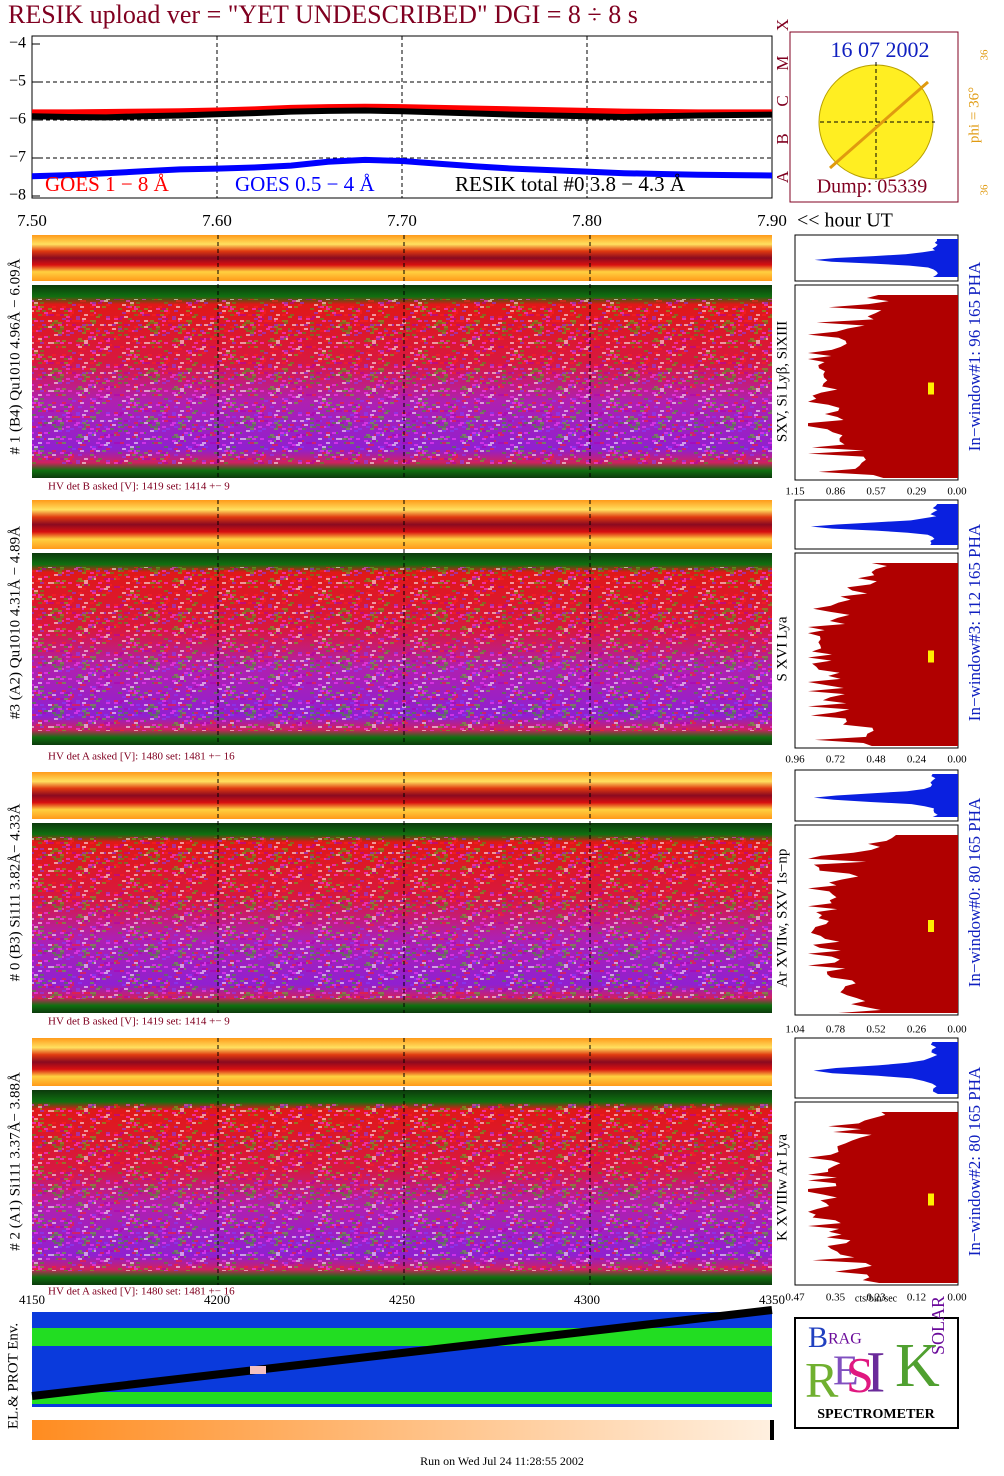  Describe the element at coordinates (974, 356) in the screenshot. I see `window-label: In−window#1: 96 165 PHA` at that location.